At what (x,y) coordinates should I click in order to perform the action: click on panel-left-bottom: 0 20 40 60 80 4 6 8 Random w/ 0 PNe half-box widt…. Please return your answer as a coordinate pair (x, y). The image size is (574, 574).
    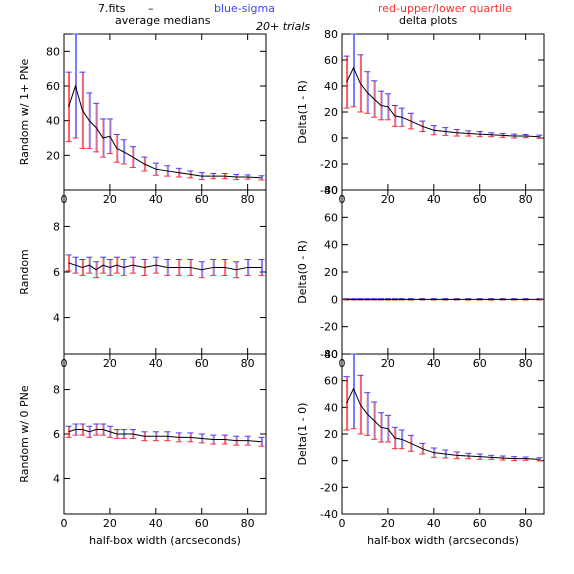
    Looking at the image, I should click on (142, 450).